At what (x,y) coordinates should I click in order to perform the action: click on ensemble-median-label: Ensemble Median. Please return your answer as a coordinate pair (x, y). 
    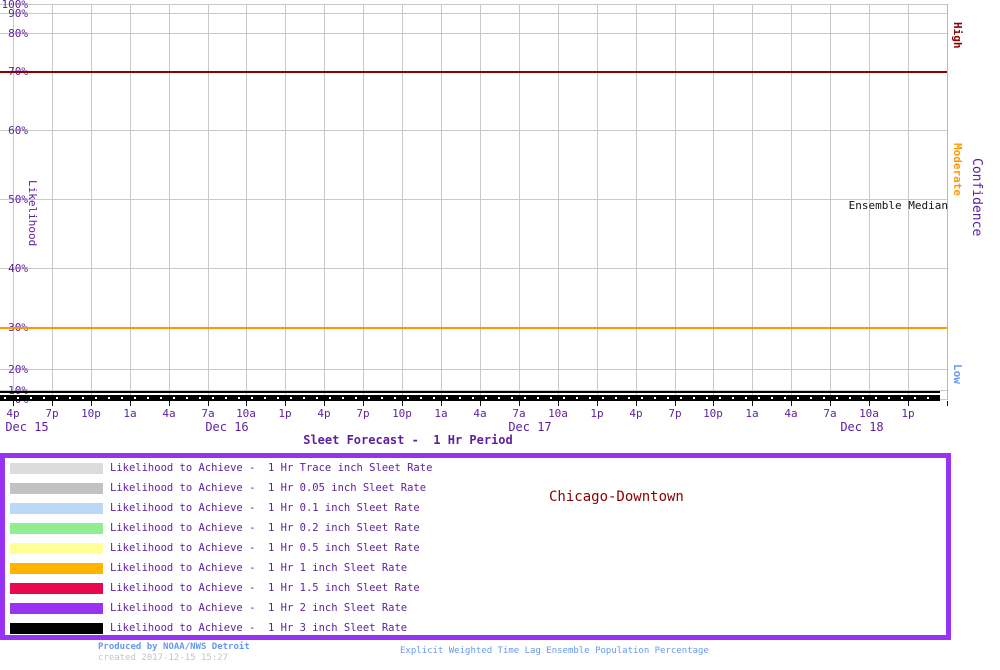
    Looking at the image, I should click on (898, 205).